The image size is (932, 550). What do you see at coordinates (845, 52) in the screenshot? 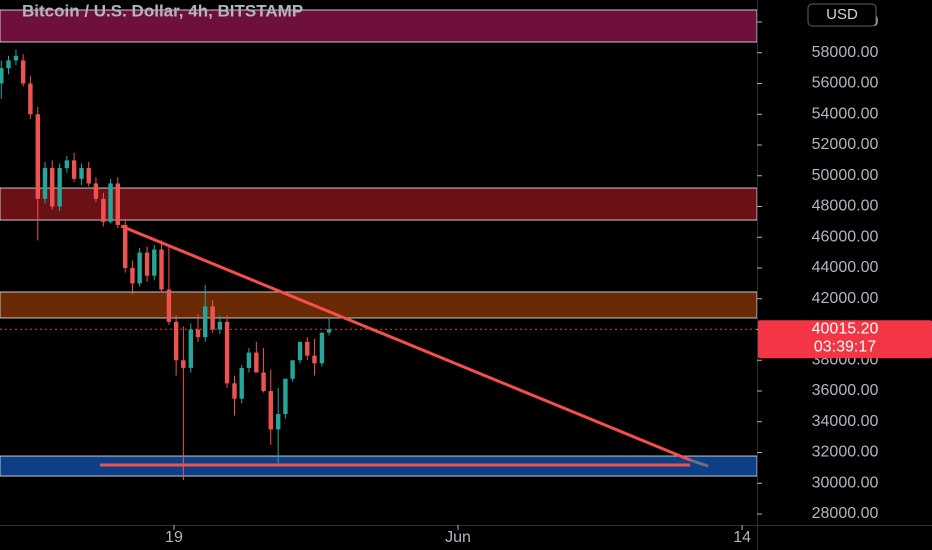
I see `y-tick-label: 58000.00` at bounding box center [845, 52].